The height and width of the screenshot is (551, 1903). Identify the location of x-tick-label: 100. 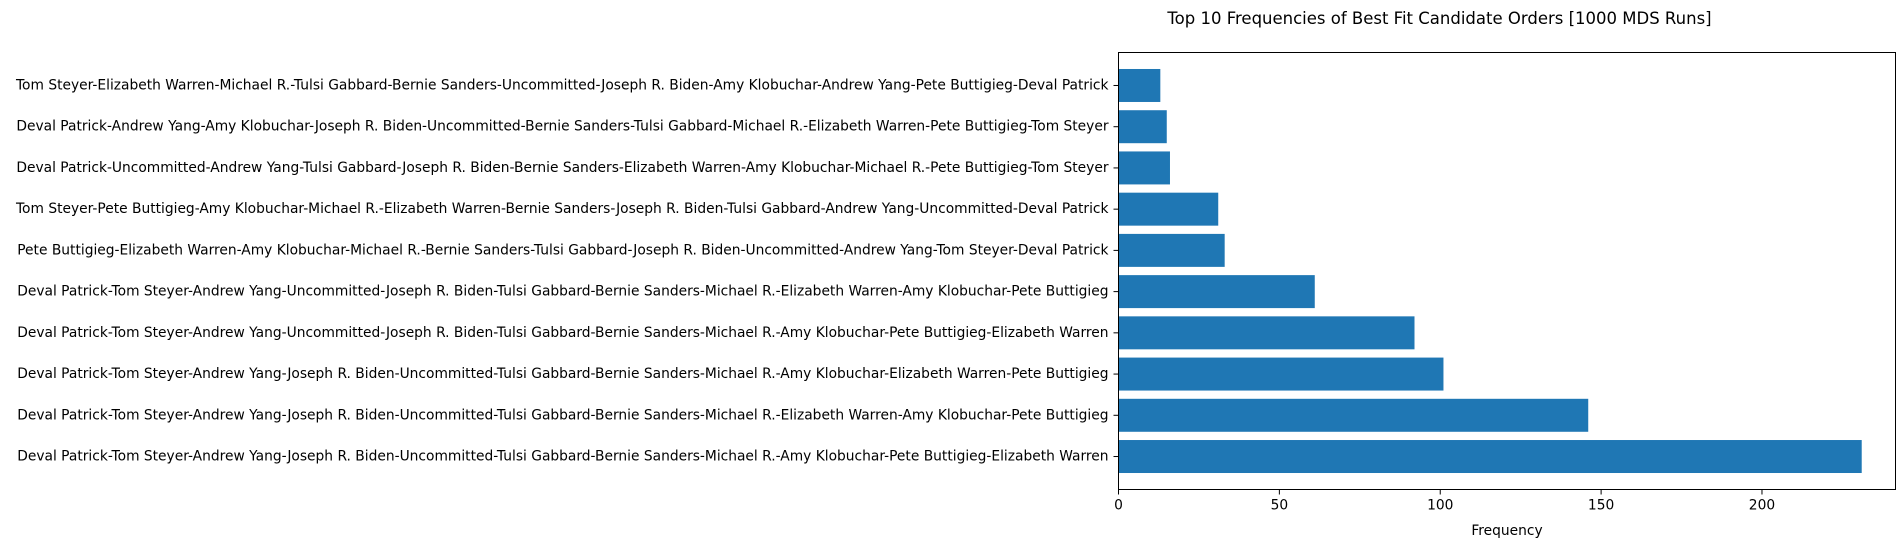
(1440, 506).